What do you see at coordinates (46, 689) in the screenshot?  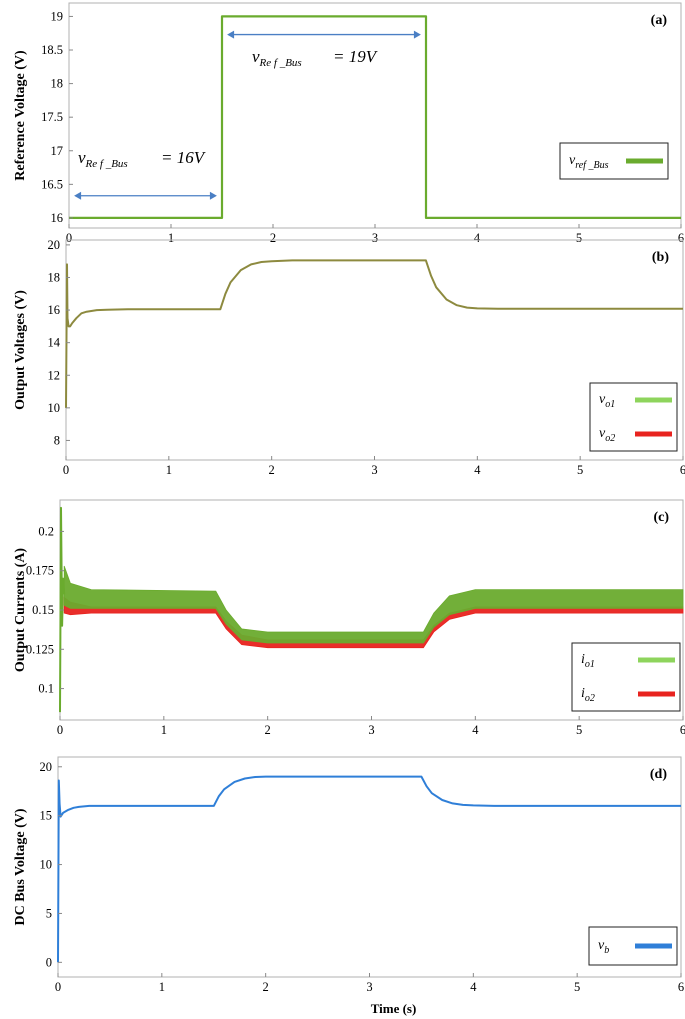 I see `y-tick-label: 0.1` at bounding box center [46, 689].